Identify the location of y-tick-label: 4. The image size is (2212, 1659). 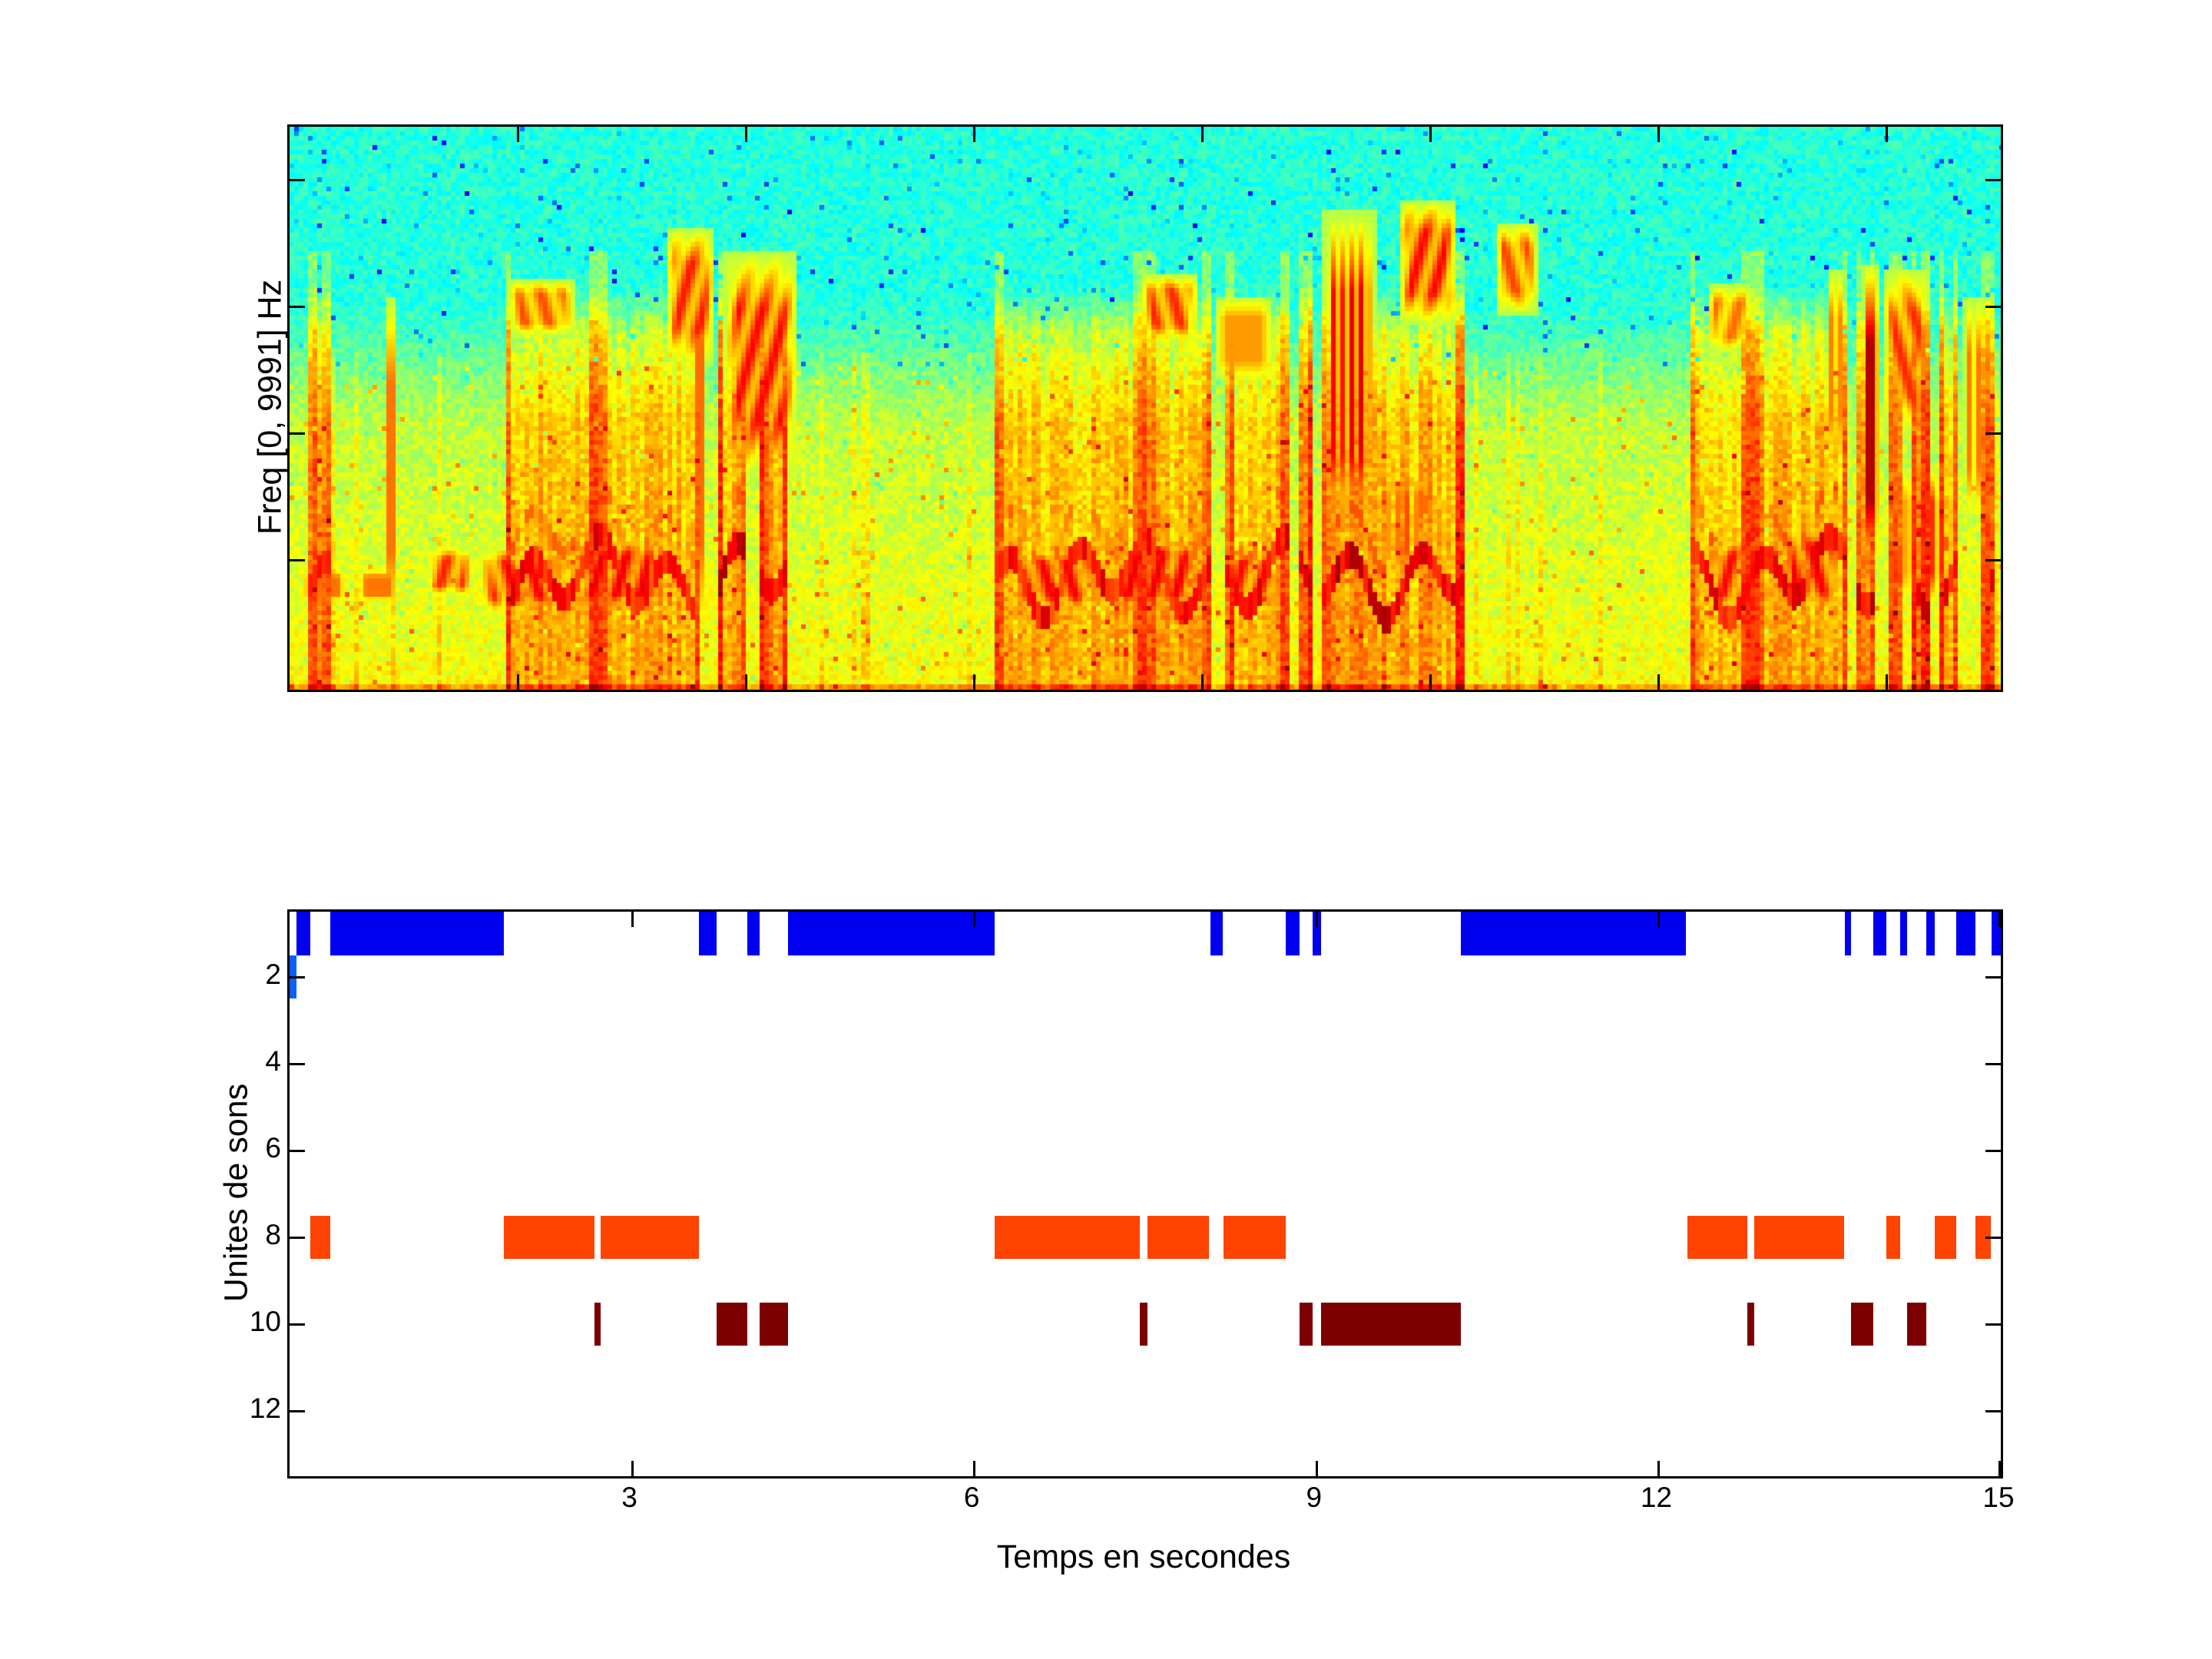
(273, 1061).